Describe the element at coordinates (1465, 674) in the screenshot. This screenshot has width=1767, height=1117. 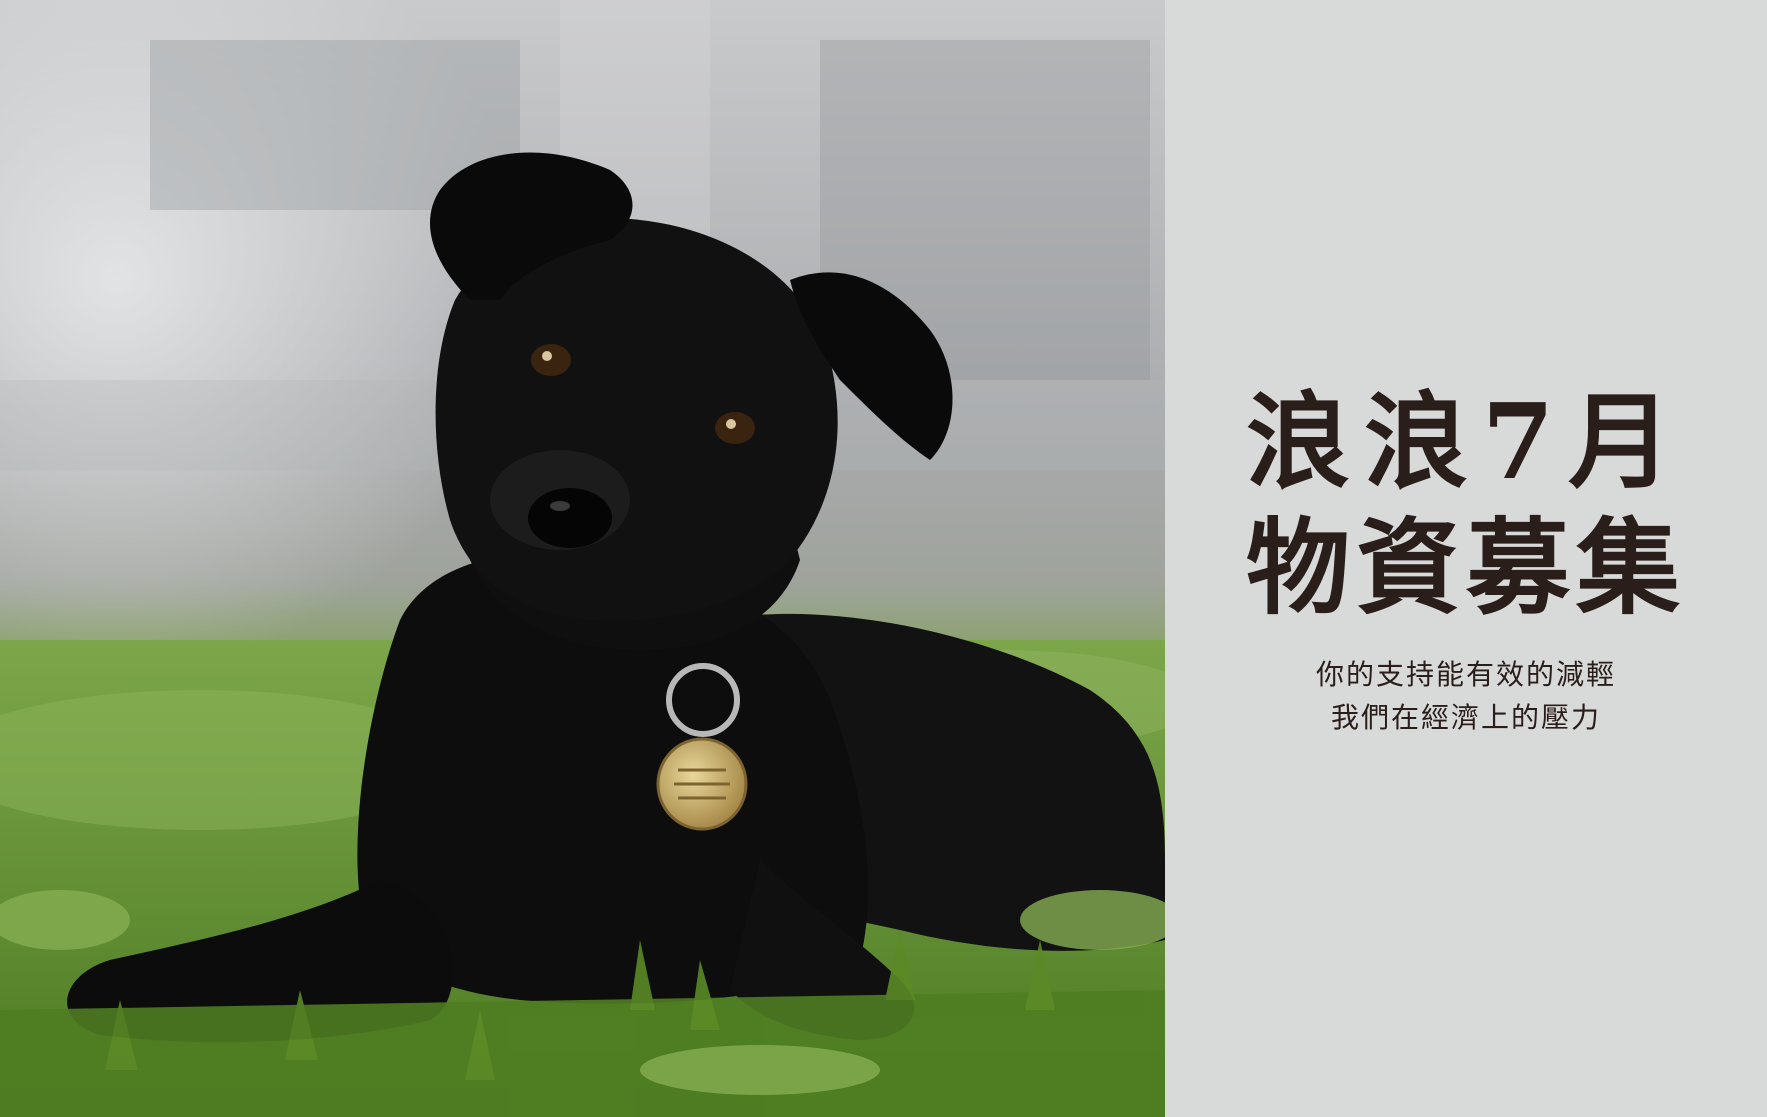
I see `subtitle-line-1: 你的支持能有效的減輕` at that location.